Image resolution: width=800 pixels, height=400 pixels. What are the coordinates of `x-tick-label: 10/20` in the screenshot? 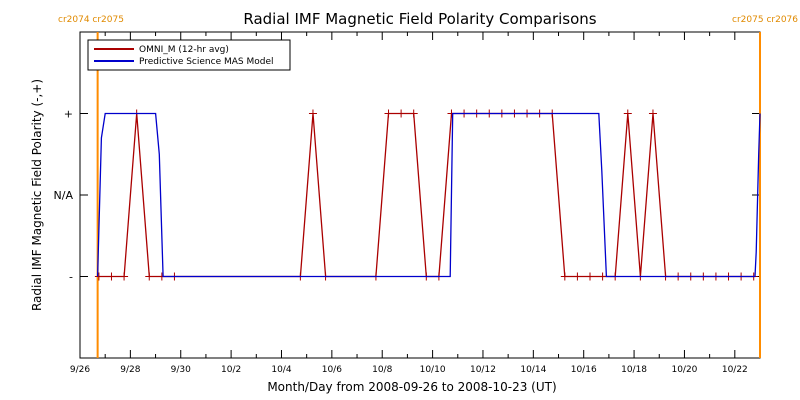 It's located at (684, 370).